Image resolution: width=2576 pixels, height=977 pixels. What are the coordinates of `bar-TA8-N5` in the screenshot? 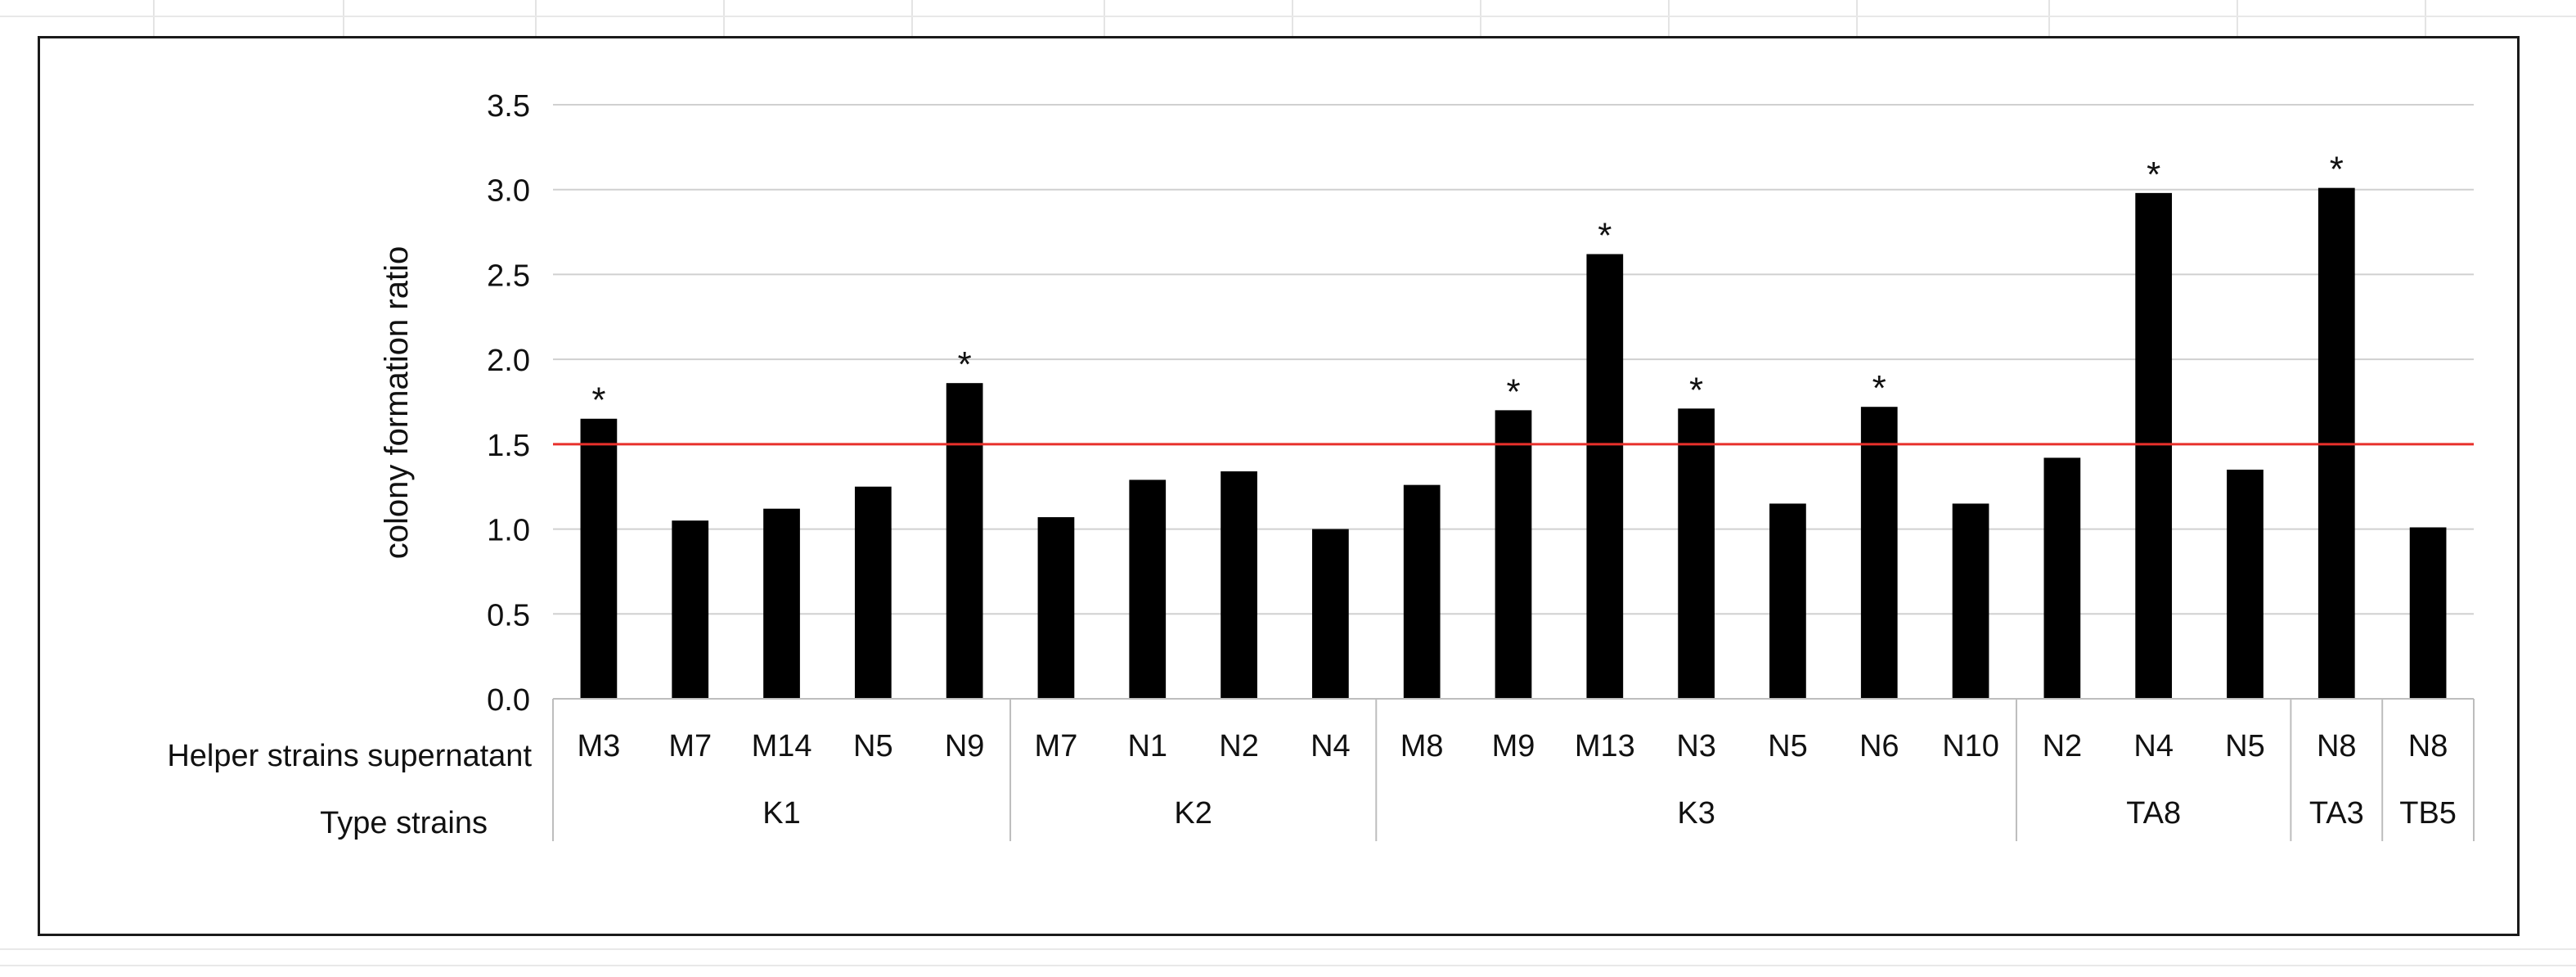 It's located at (2246, 584).